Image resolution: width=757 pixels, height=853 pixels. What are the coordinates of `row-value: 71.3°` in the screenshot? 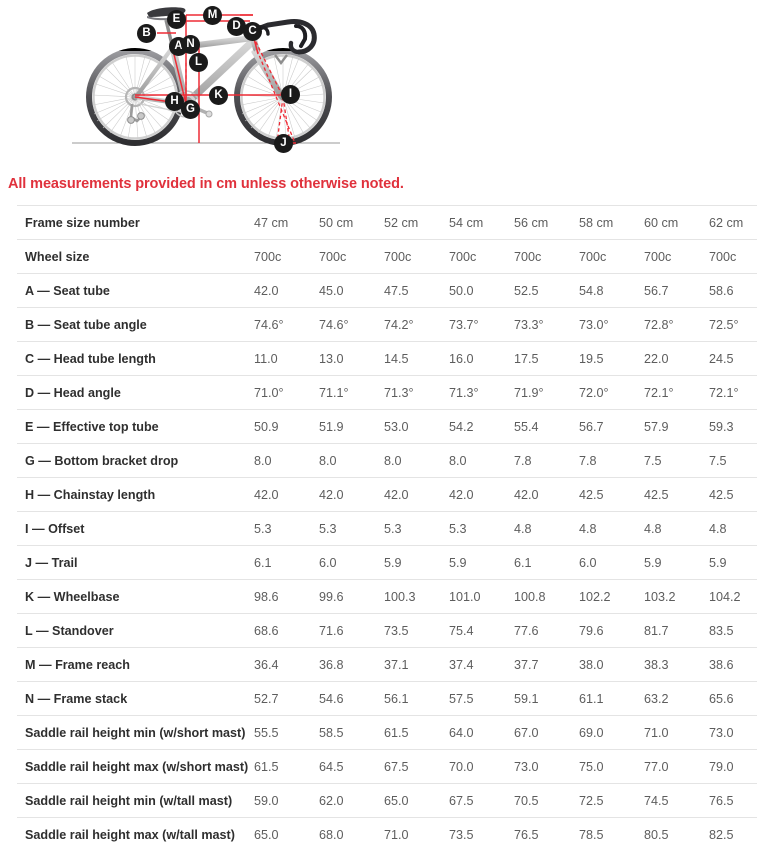 It's located at (481, 392).